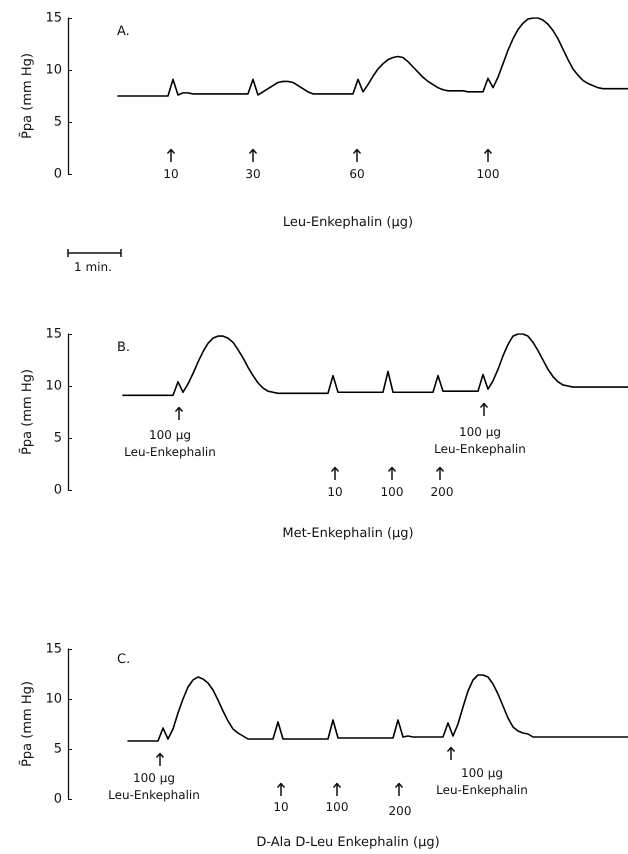  Describe the element at coordinates (400, 811) in the screenshot. I see `text: 200` at that location.